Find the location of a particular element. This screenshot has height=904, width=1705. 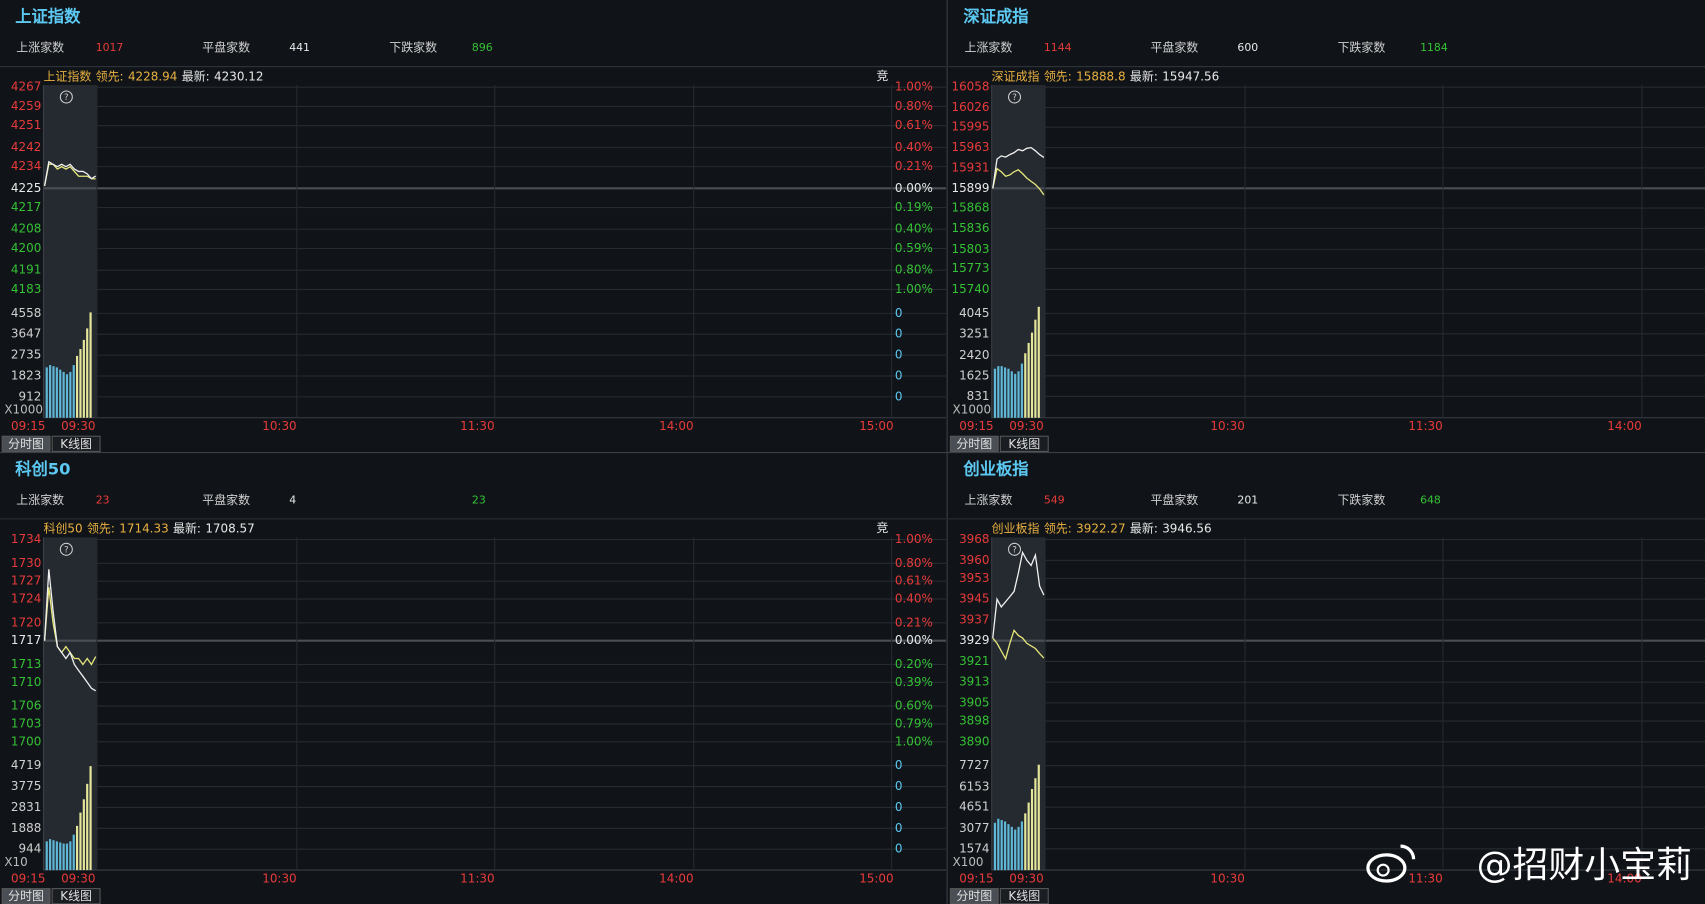

pct-tick-label: 1.00% is located at coordinates (914, 289).